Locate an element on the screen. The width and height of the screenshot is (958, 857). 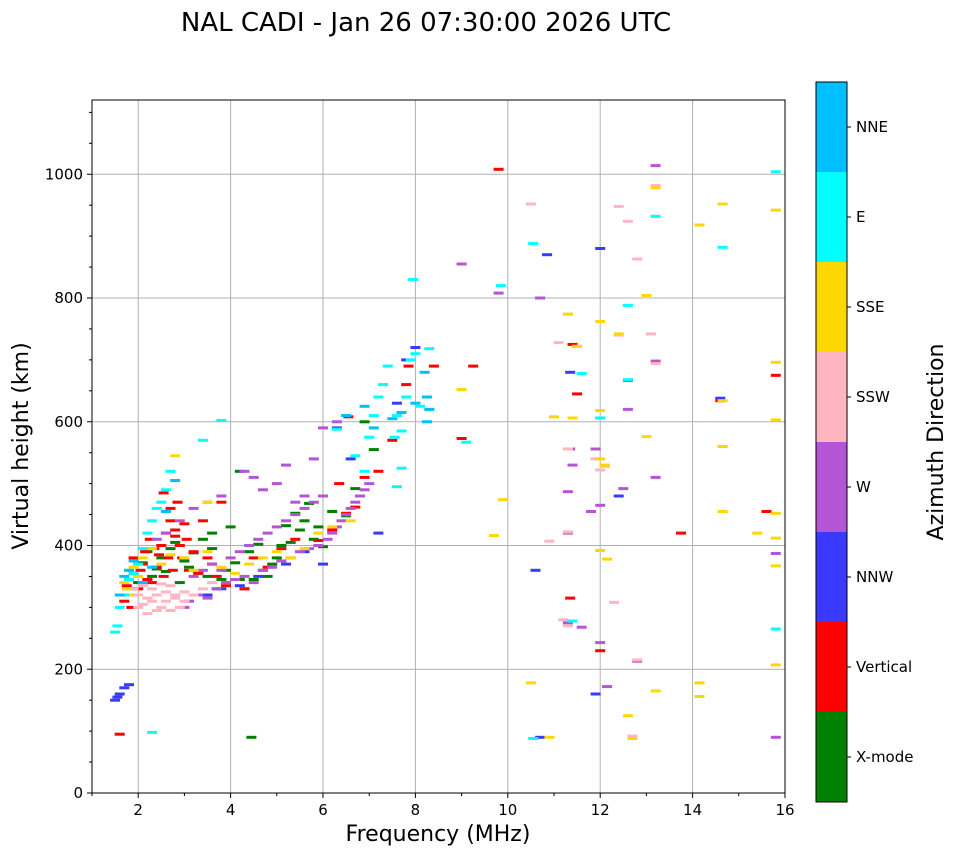
y-tick-label: 400 is located at coordinates (68, 546).